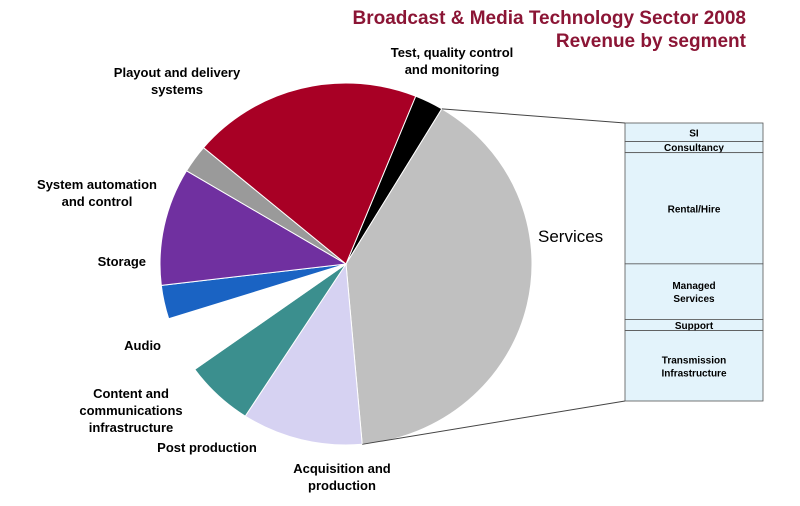  I want to click on chart-title: Broadcast & Media Technology Sector 2008, so click(550, 18).